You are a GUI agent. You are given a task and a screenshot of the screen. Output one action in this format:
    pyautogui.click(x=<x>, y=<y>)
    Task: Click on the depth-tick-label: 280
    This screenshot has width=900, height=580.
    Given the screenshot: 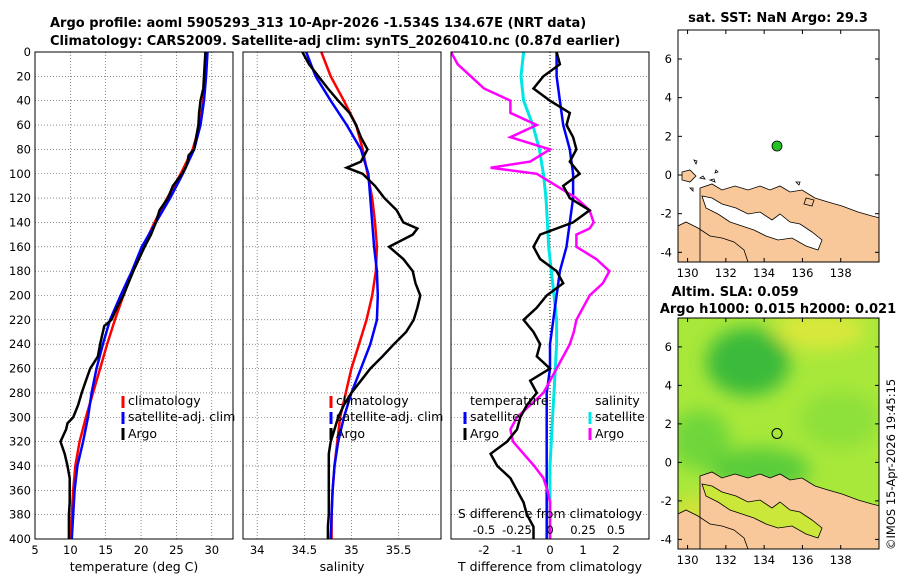 What is the action you would take?
    pyautogui.click(x=20, y=393)
    